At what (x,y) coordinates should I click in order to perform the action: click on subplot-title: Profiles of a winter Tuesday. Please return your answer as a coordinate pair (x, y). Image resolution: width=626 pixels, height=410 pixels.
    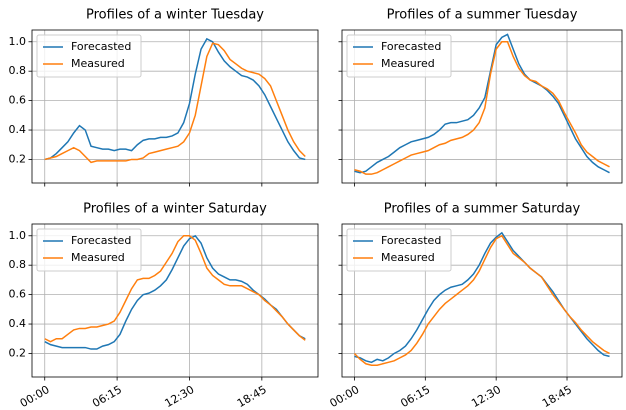
    Looking at the image, I should click on (175, 15).